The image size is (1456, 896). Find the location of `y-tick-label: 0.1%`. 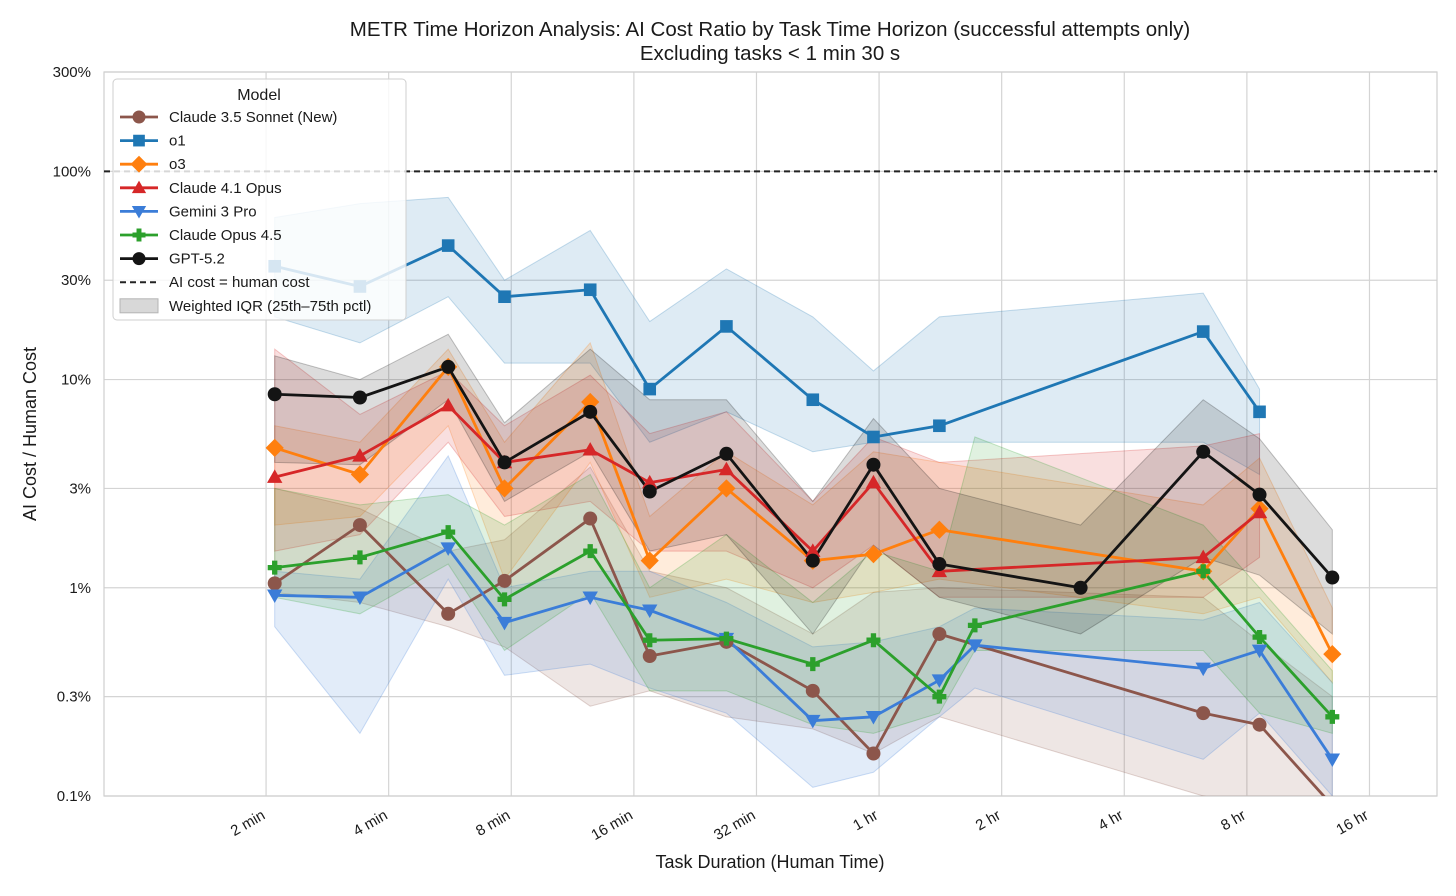

y-tick-label: 0.1% is located at coordinates (74, 796).